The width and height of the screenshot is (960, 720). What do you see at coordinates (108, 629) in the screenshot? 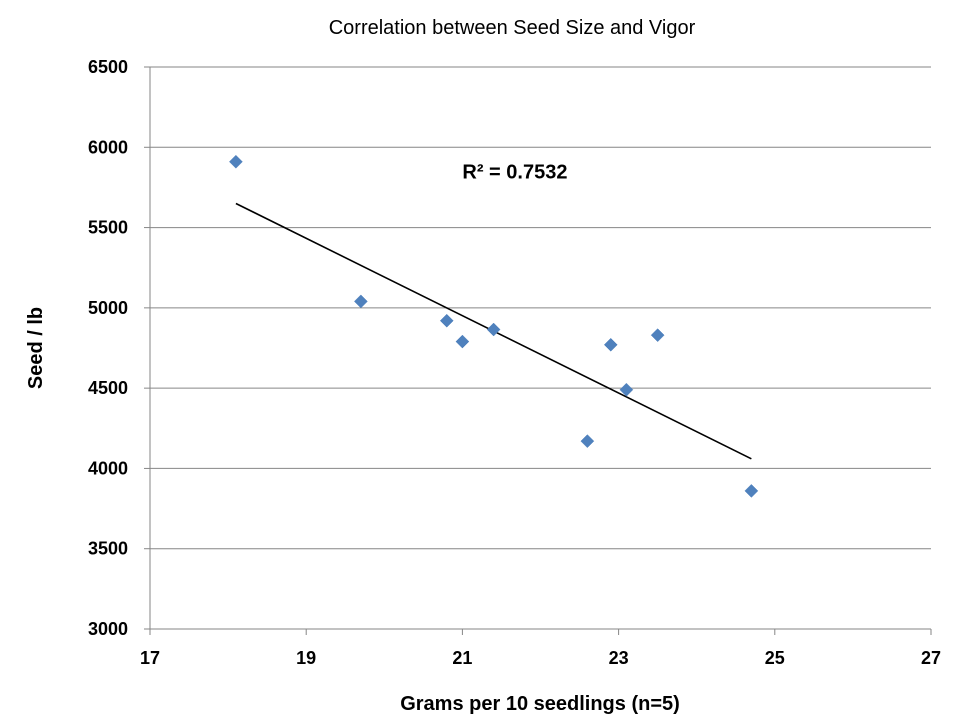
I see `y-tick-label: 3000` at bounding box center [108, 629].